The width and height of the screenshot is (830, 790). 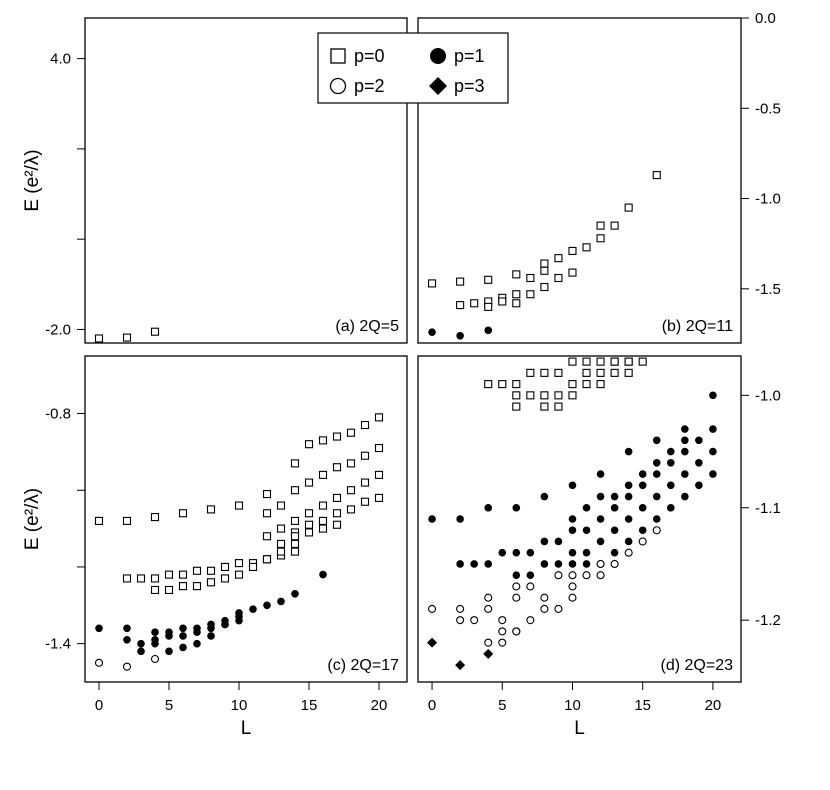 What do you see at coordinates (413, 68) in the screenshot?
I see `legend: p=0 p=1 p=2 p=3` at bounding box center [413, 68].